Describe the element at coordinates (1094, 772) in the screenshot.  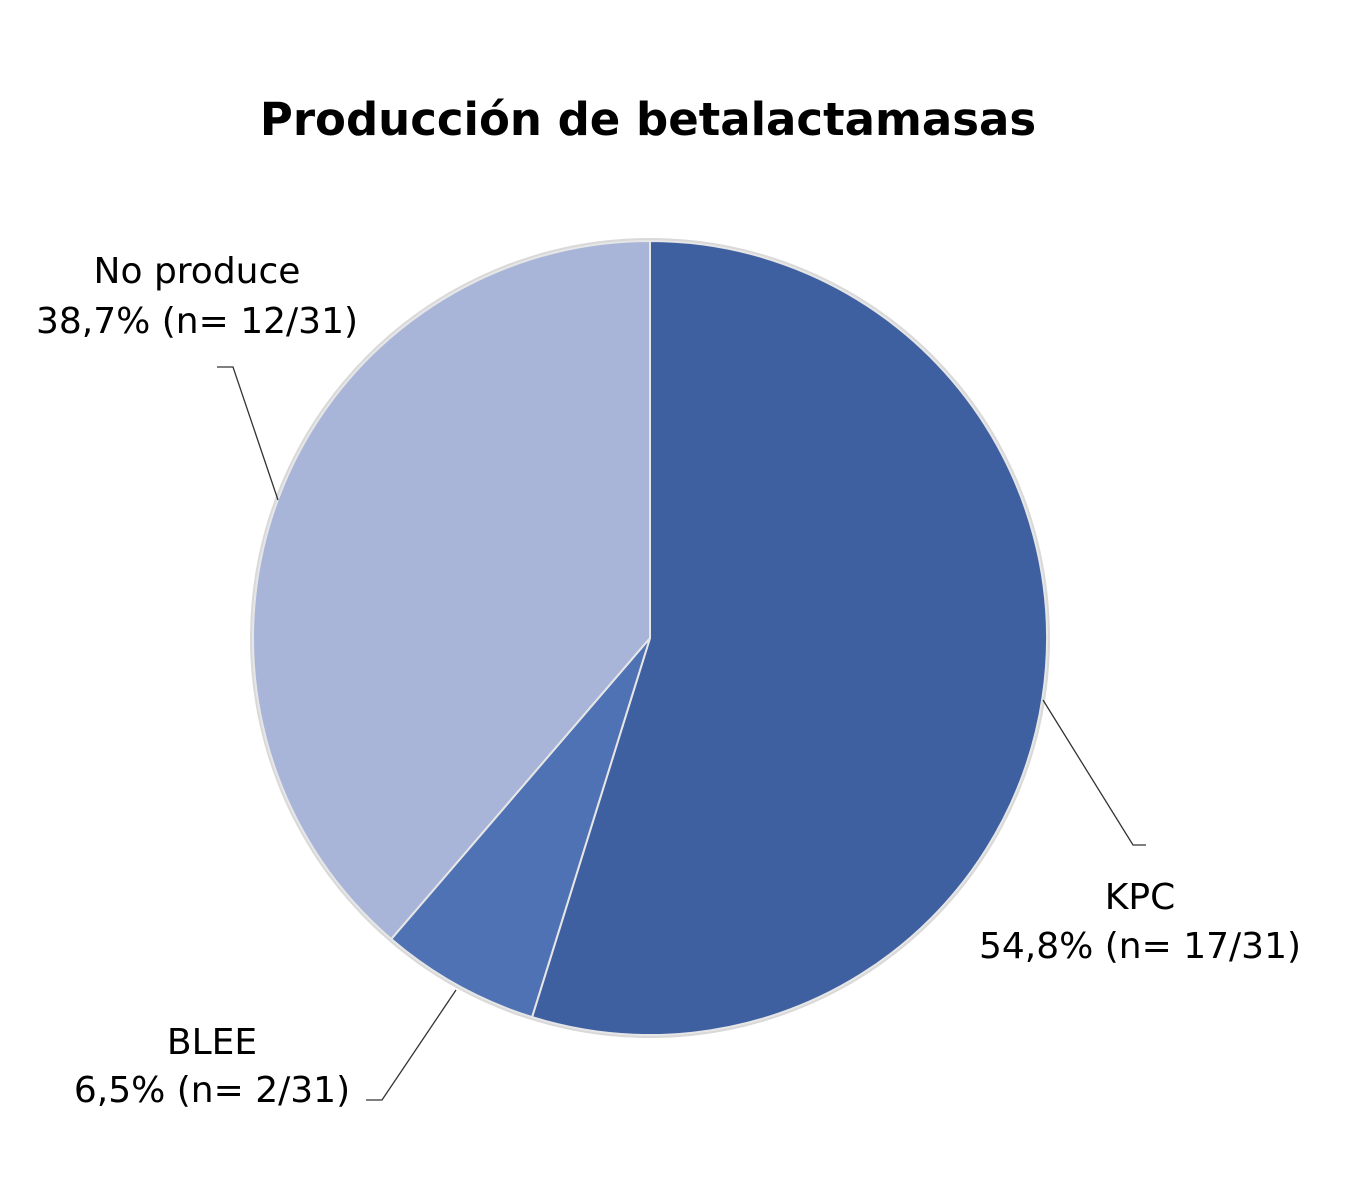
I see `leader-line-kpc` at that location.